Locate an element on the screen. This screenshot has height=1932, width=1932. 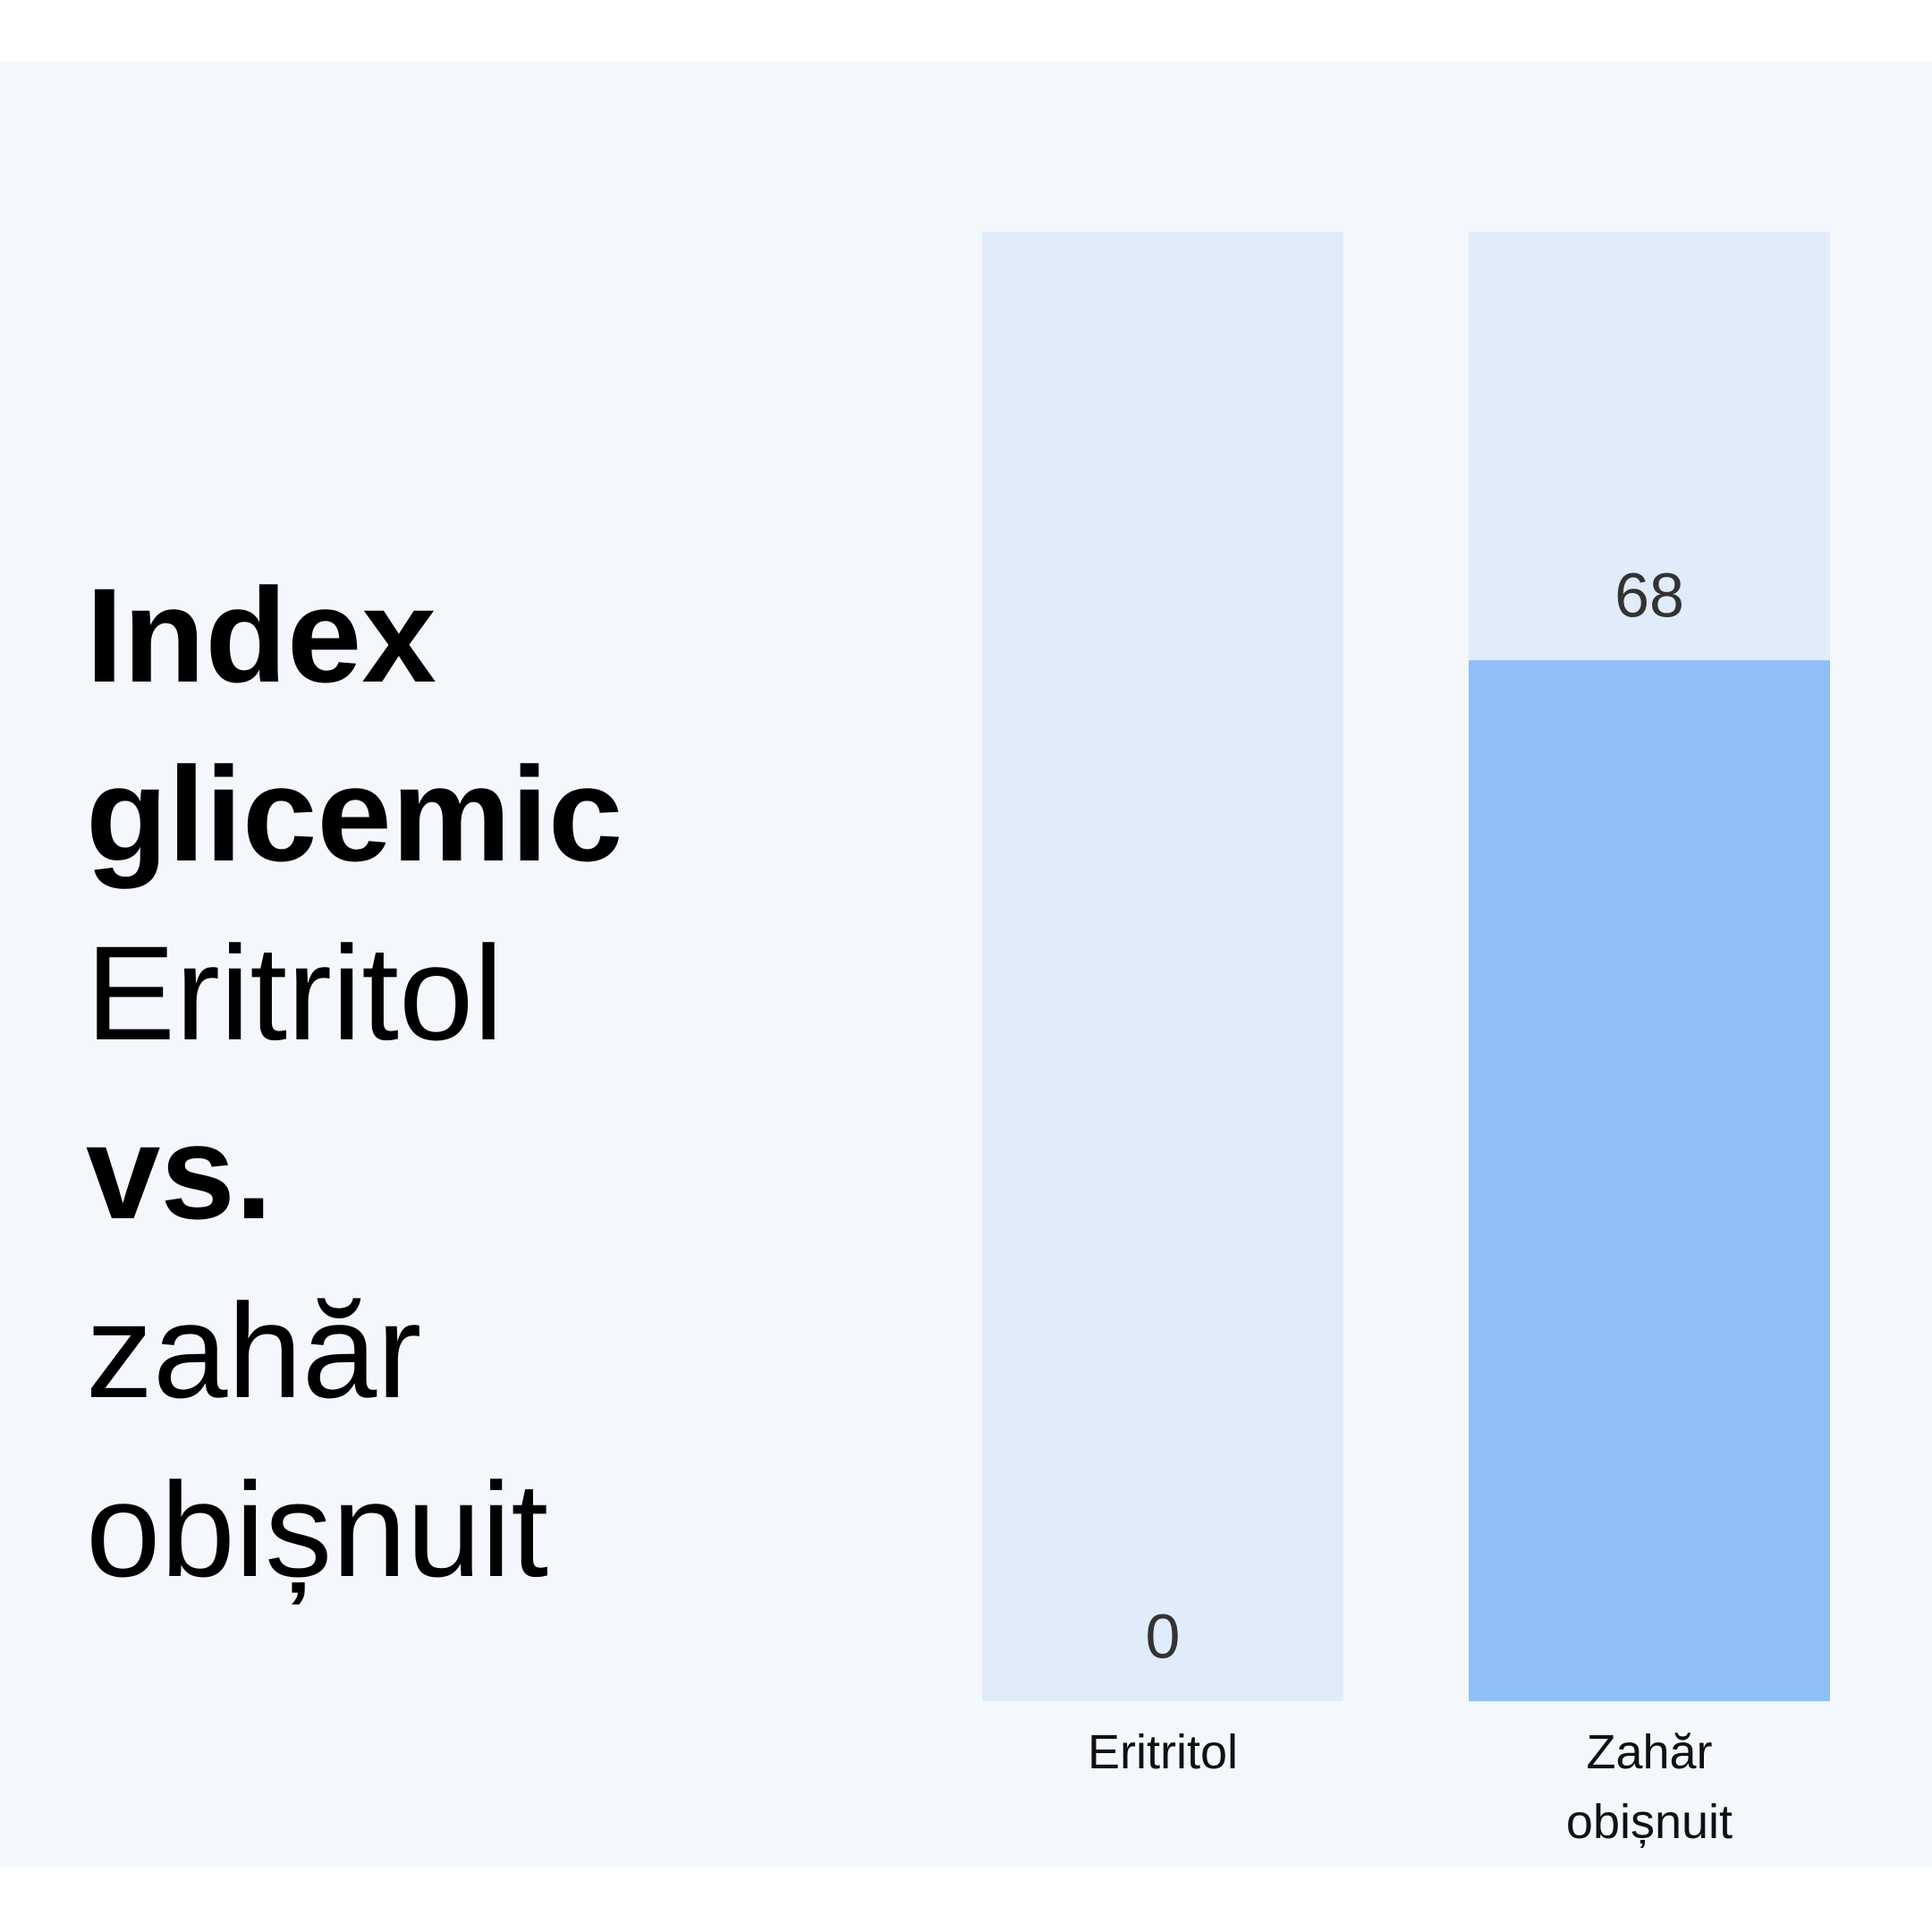
chart-title: Index glicemic is located at coordinates (354, 724).